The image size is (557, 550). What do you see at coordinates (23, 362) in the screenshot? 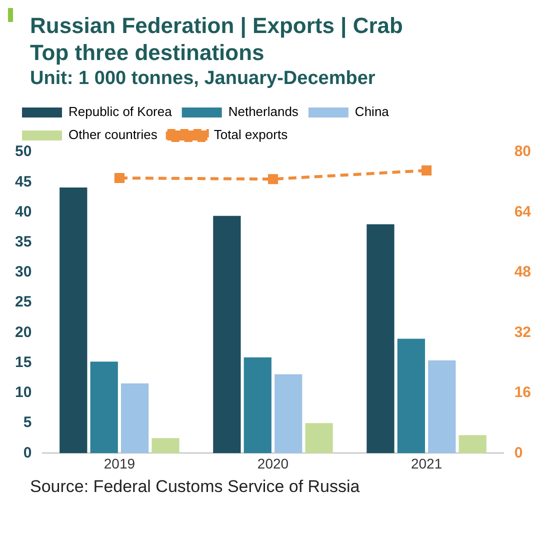
I see `y-tick-label: 15` at bounding box center [23, 362].